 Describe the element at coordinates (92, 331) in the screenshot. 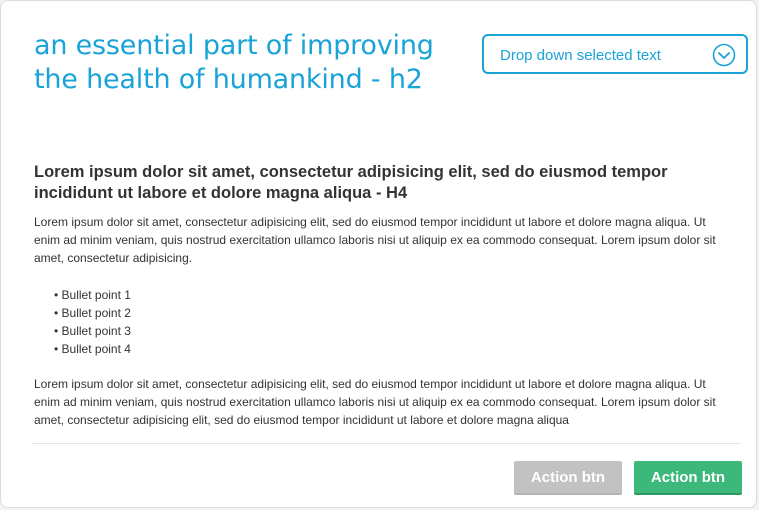

I see `bullet-item: Bullet point 3` at that location.